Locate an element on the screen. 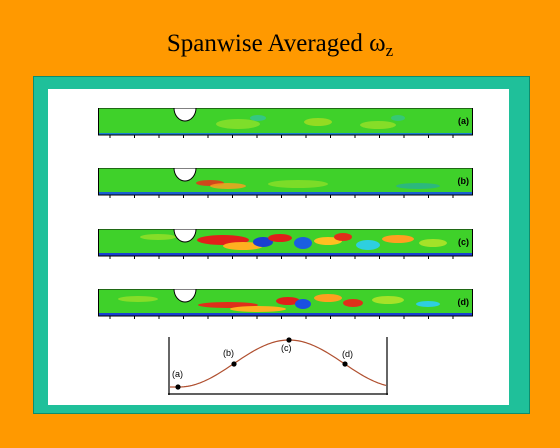 The height and width of the screenshot is (448, 560). phase-label-c: (c) is located at coordinates (286, 348).